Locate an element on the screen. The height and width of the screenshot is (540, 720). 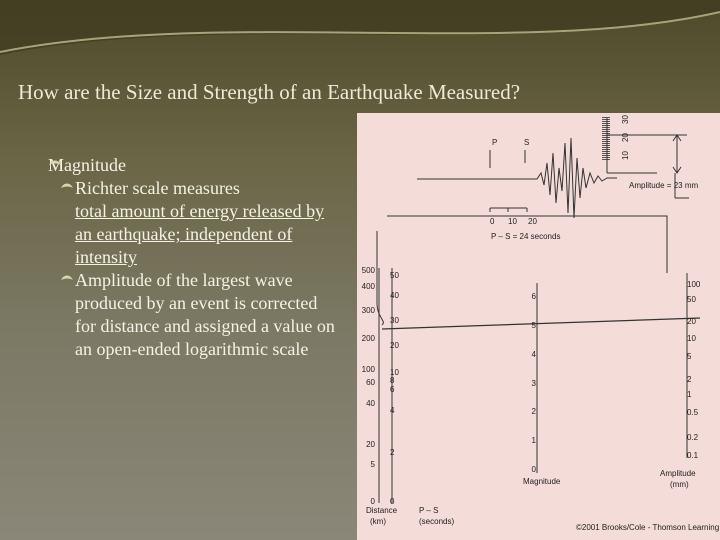
distance-tick: 100 is located at coordinates (369, 369).